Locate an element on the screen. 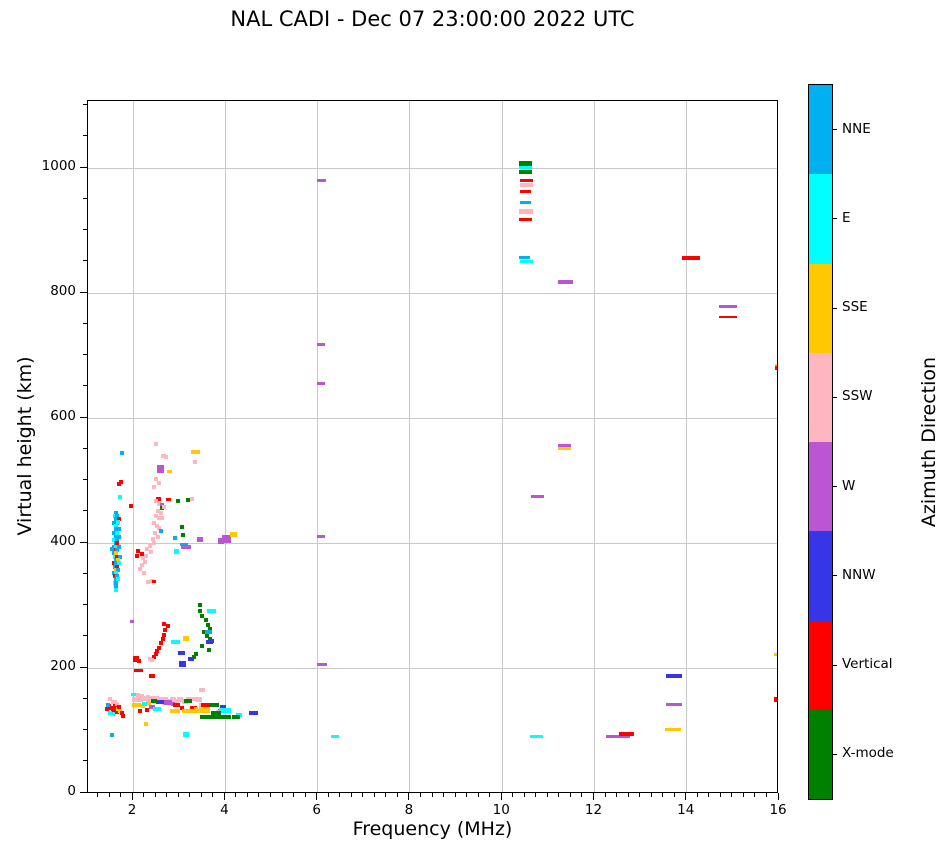 This screenshot has width=951, height=856. colorbar-segment-e is located at coordinates (820, 219).